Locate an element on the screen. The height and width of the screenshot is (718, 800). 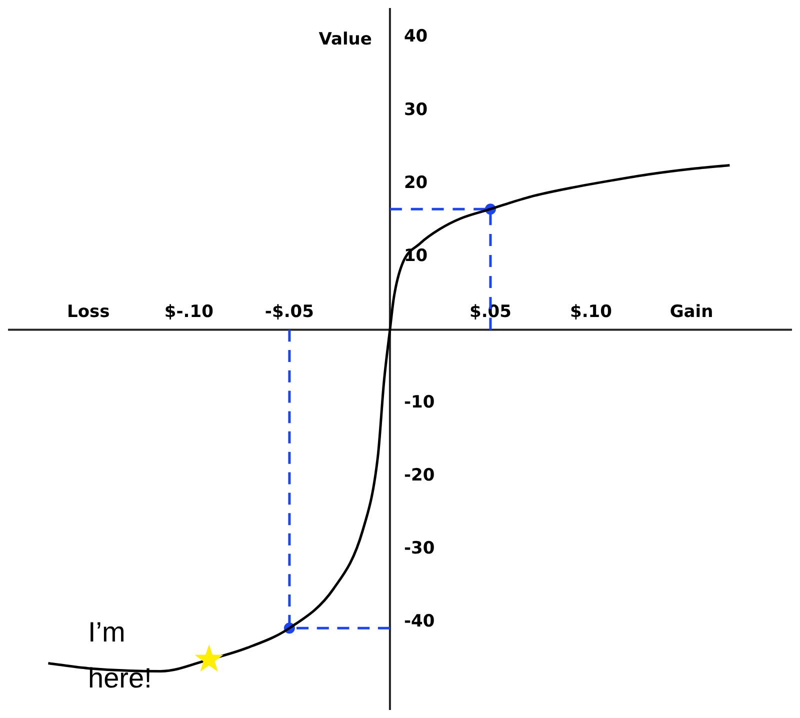
x-tick-label: Loss is located at coordinates (88, 312).